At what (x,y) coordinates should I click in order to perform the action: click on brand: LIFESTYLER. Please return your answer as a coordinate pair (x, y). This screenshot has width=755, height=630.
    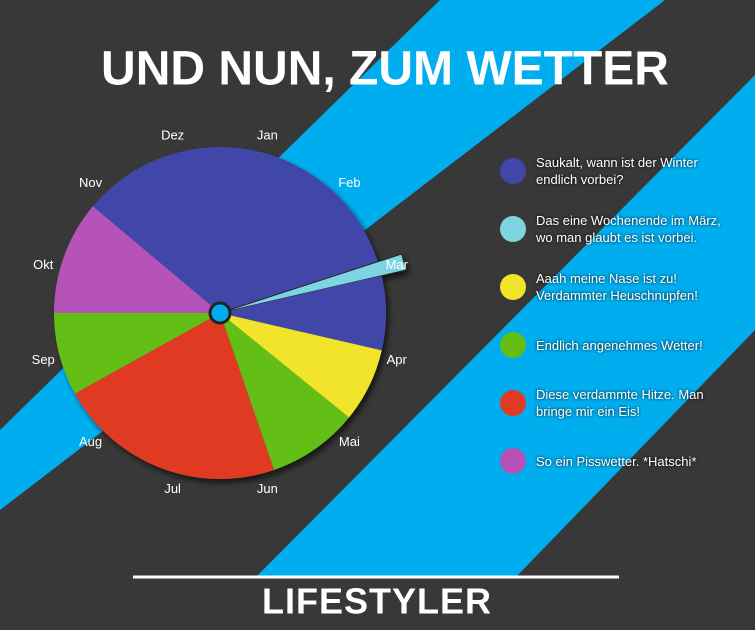
    Looking at the image, I should click on (377, 601).